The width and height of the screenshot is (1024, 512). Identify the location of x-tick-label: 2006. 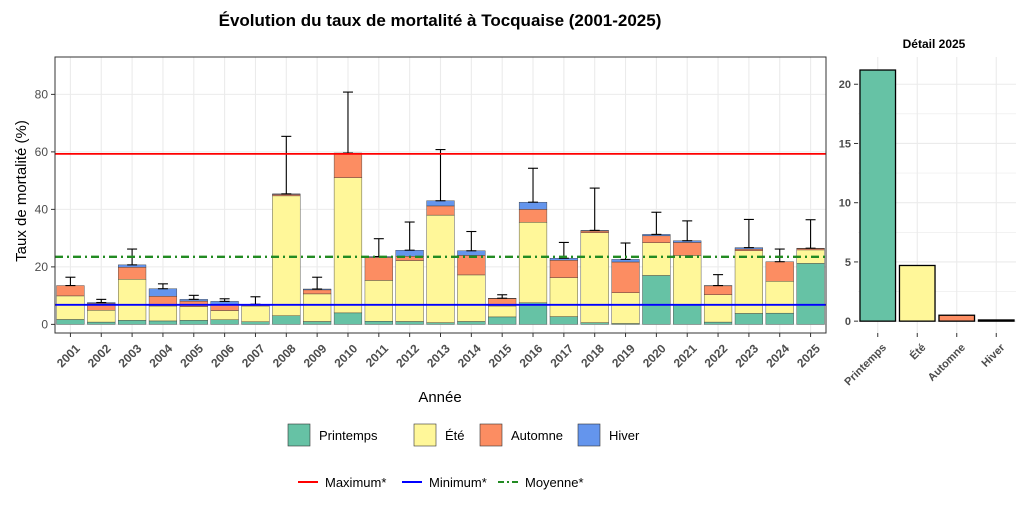
(222, 355).